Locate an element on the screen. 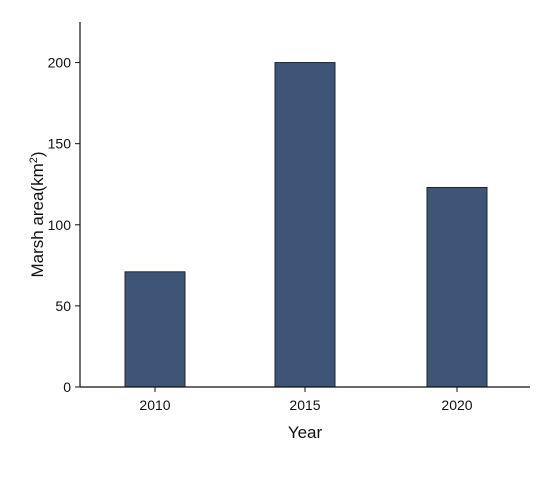 The height and width of the screenshot is (479, 550). y-axis-title: Marsh area(km2) is located at coordinates (37, 214).